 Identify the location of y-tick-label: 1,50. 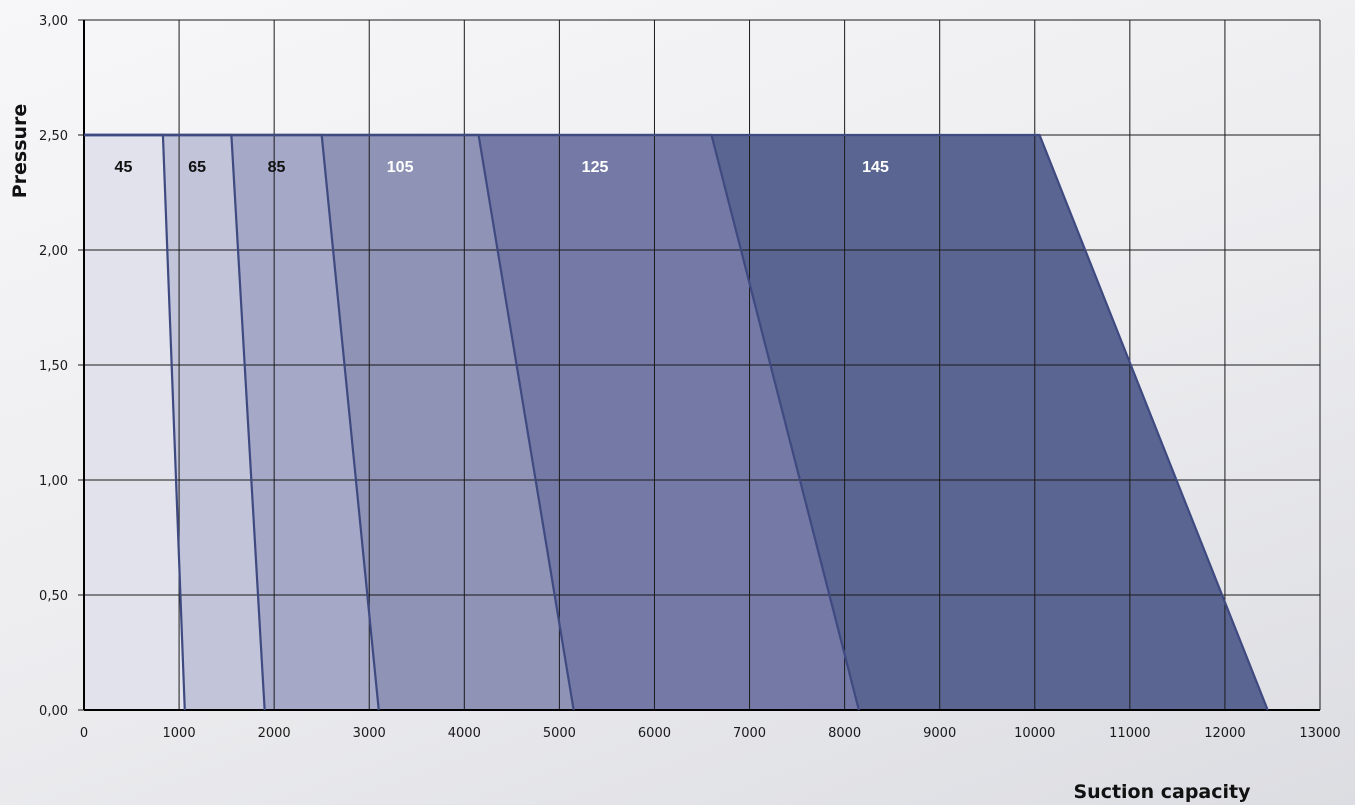
(53, 366).